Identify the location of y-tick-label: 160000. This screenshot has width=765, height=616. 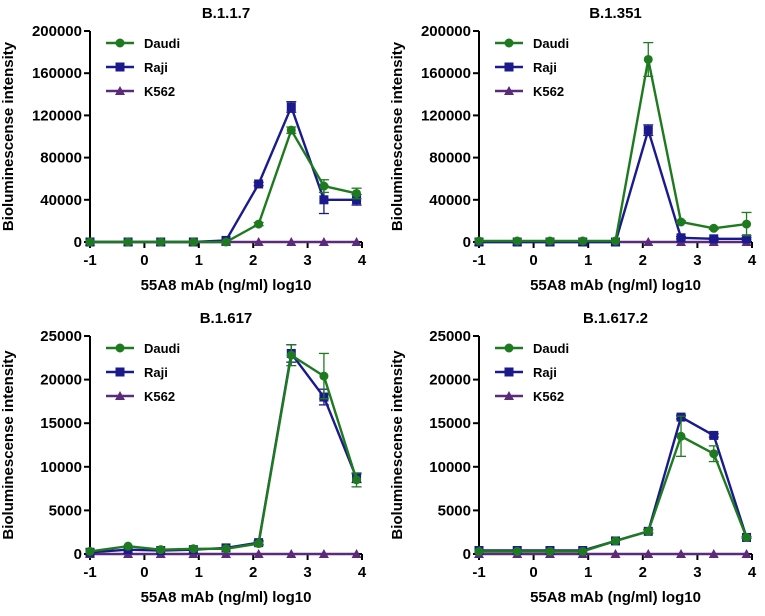
(57, 73).